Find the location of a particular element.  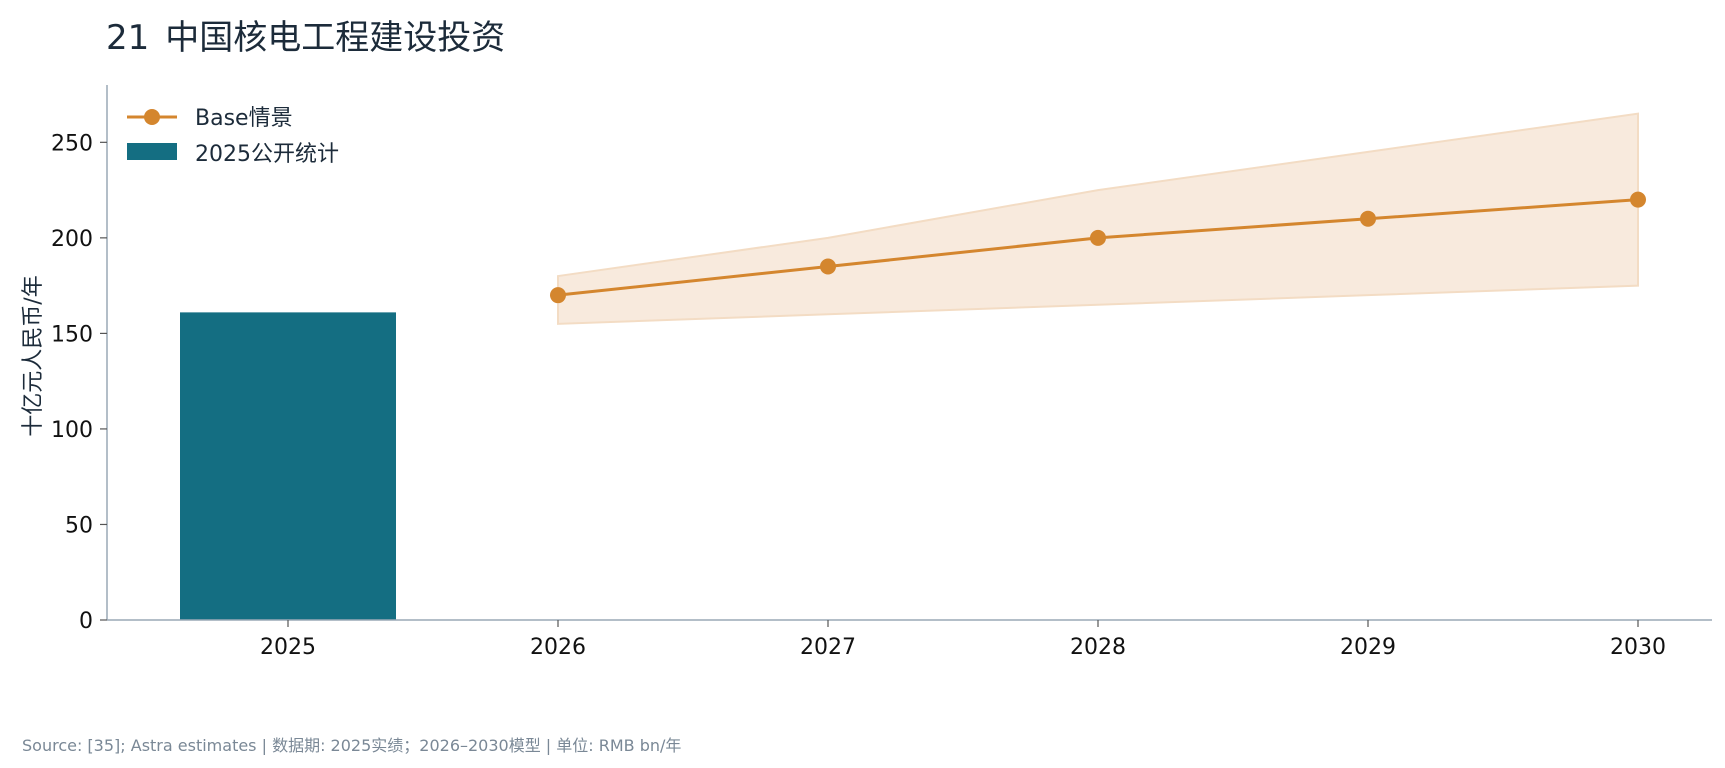

y-axis-title: 十亿元人民币/年 is located at coordinates (33, 355).